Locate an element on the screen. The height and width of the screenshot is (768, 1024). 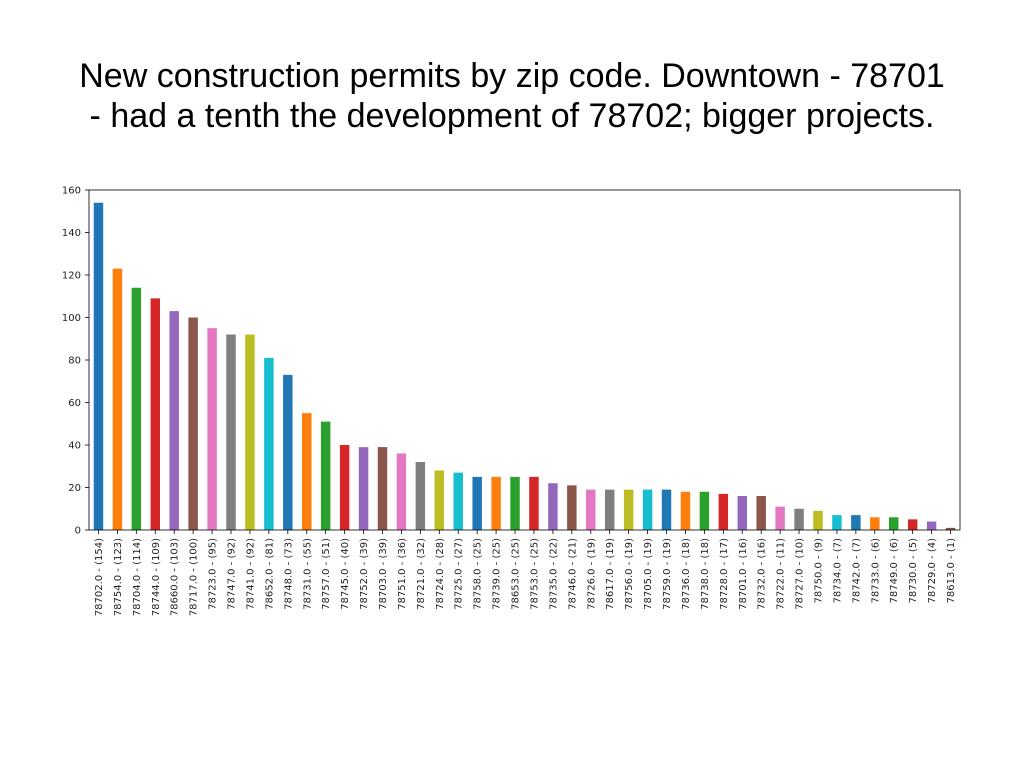
x-tick-label: 78729.0 - (4) is located at coordinates (932, 571).